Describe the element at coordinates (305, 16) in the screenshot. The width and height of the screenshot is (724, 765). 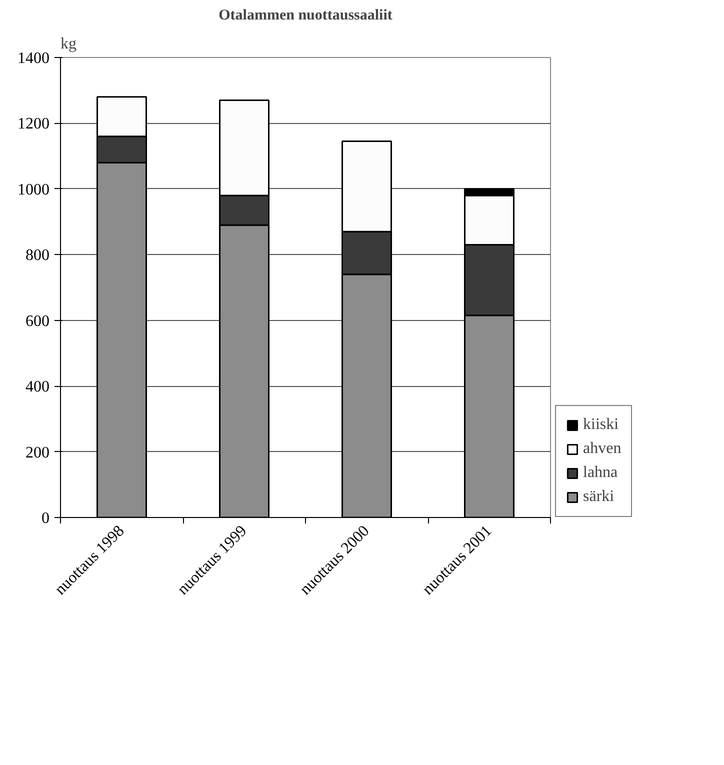
I see `chart-title: Otalammen nuottaussaaliit` at that location.